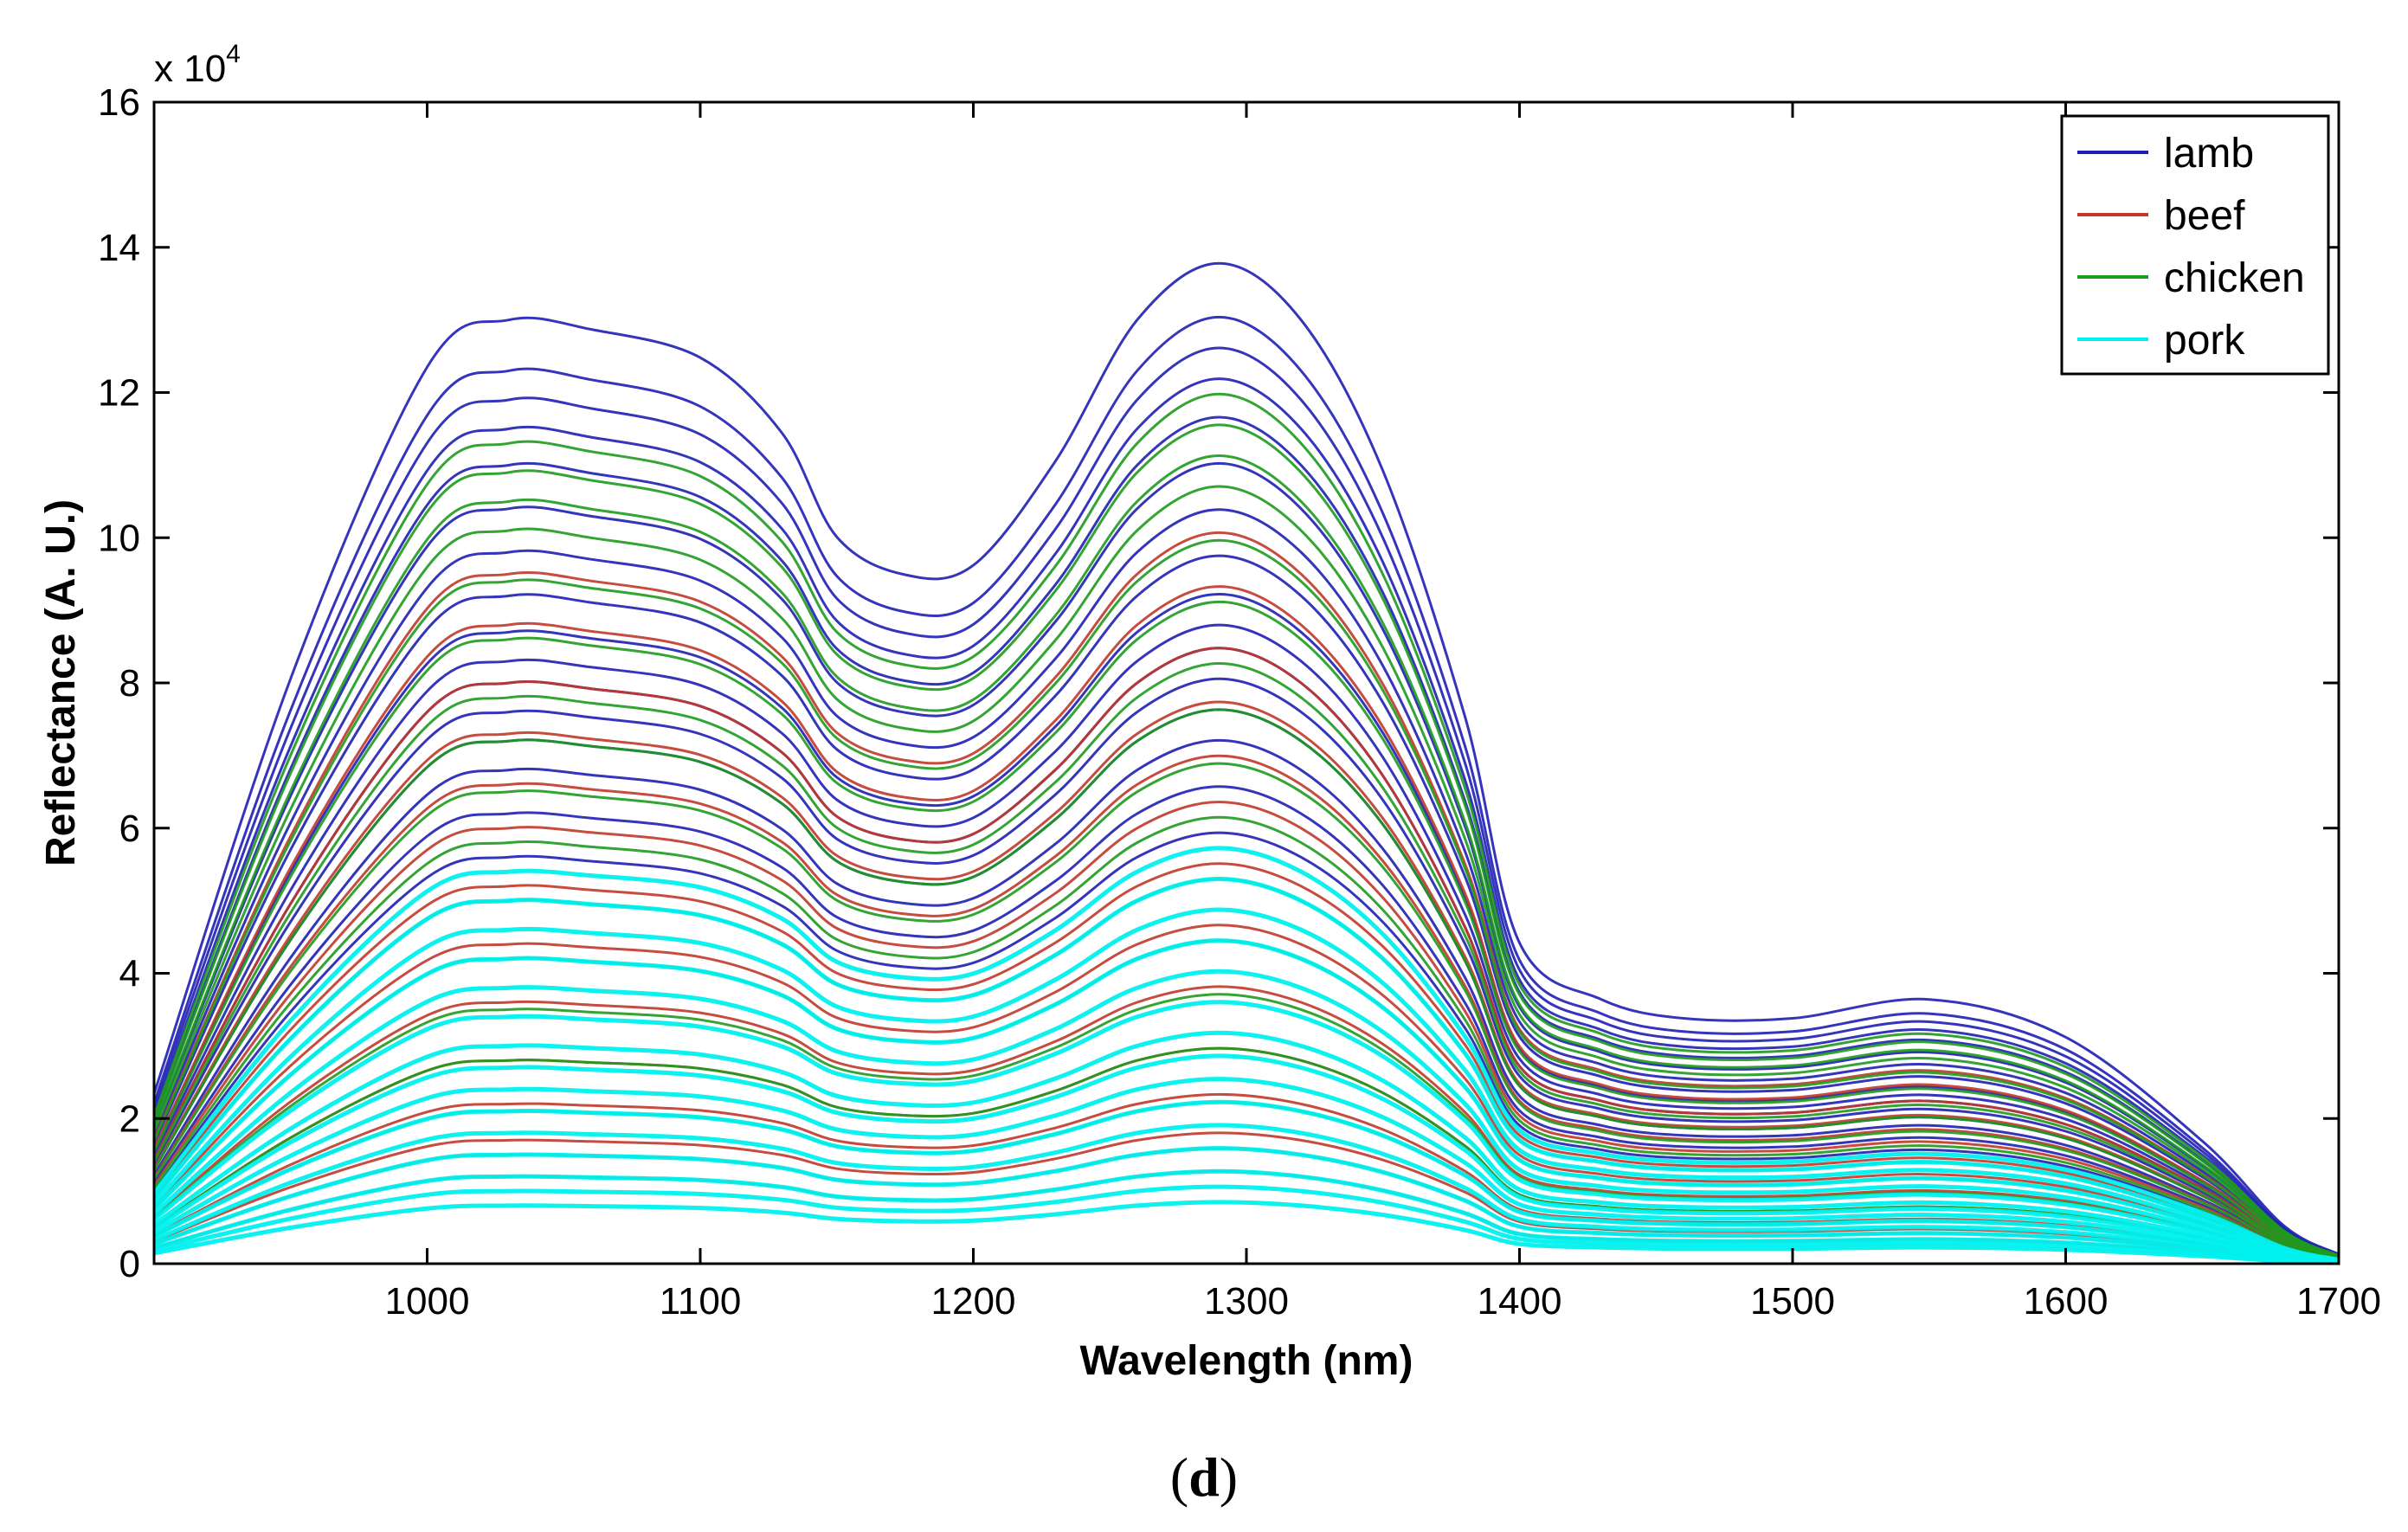 This screenshot has width=2408, height=1532. Describe the element at coordinates (2209, 154) in the screenshot. I see `legend-label: lamb` at that location.